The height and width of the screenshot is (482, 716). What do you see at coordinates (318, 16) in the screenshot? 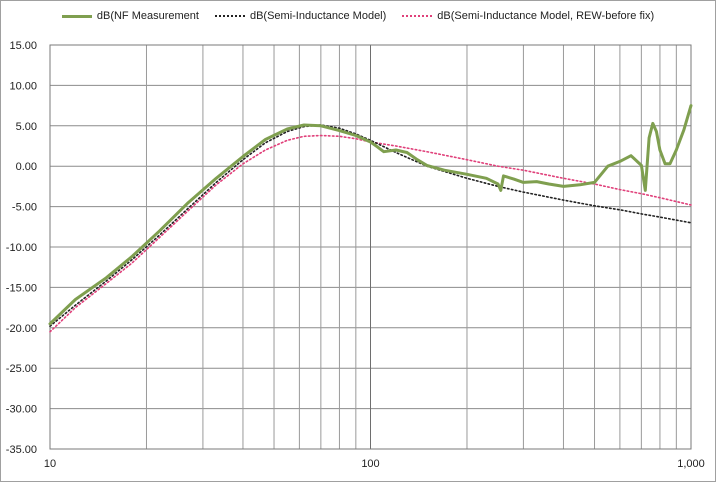
I see `legend-label-semi-inductance-model: dB(Semi-Inductance Model)` at bounding box center [318, 16].